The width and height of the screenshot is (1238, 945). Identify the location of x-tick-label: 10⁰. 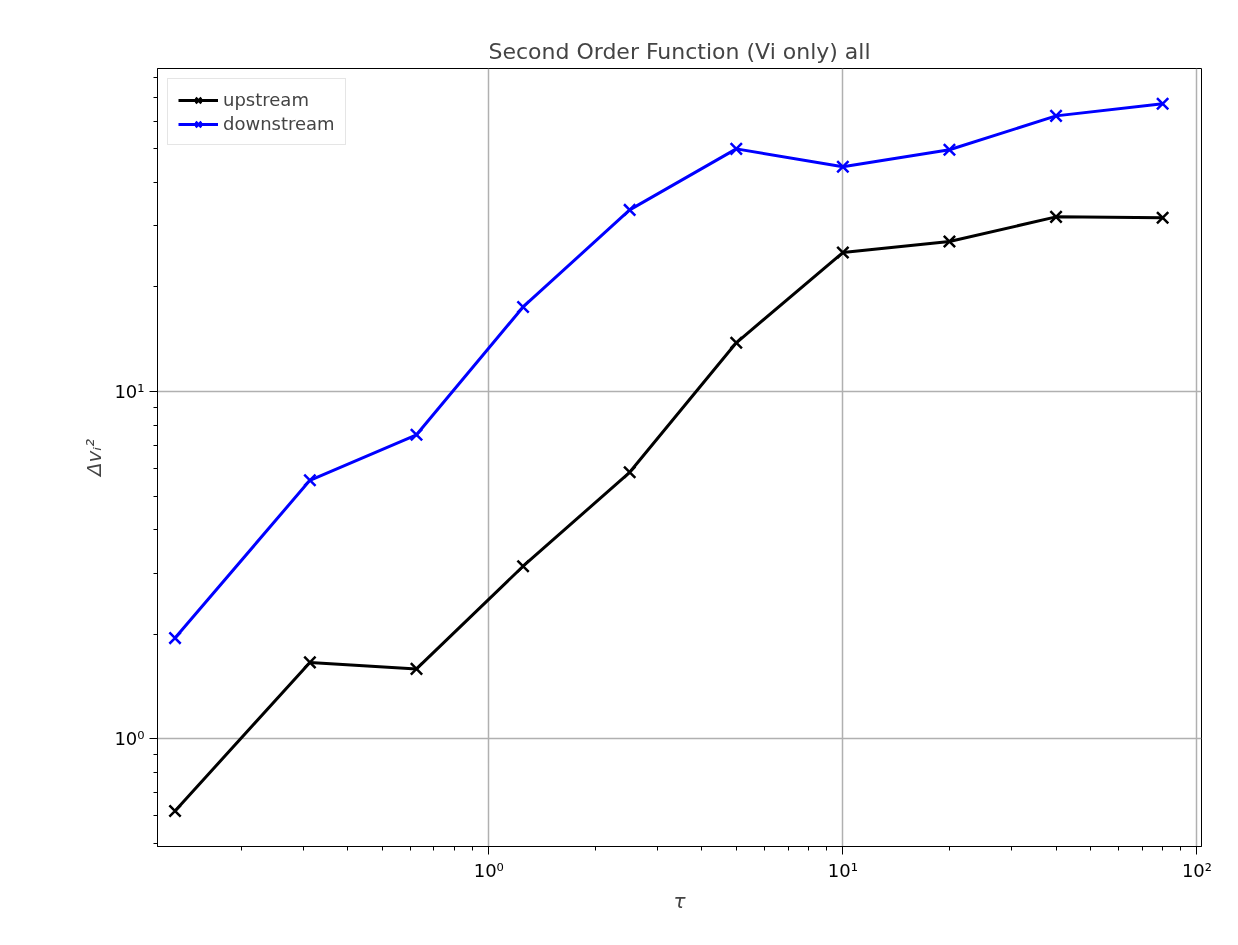
(488, 870).